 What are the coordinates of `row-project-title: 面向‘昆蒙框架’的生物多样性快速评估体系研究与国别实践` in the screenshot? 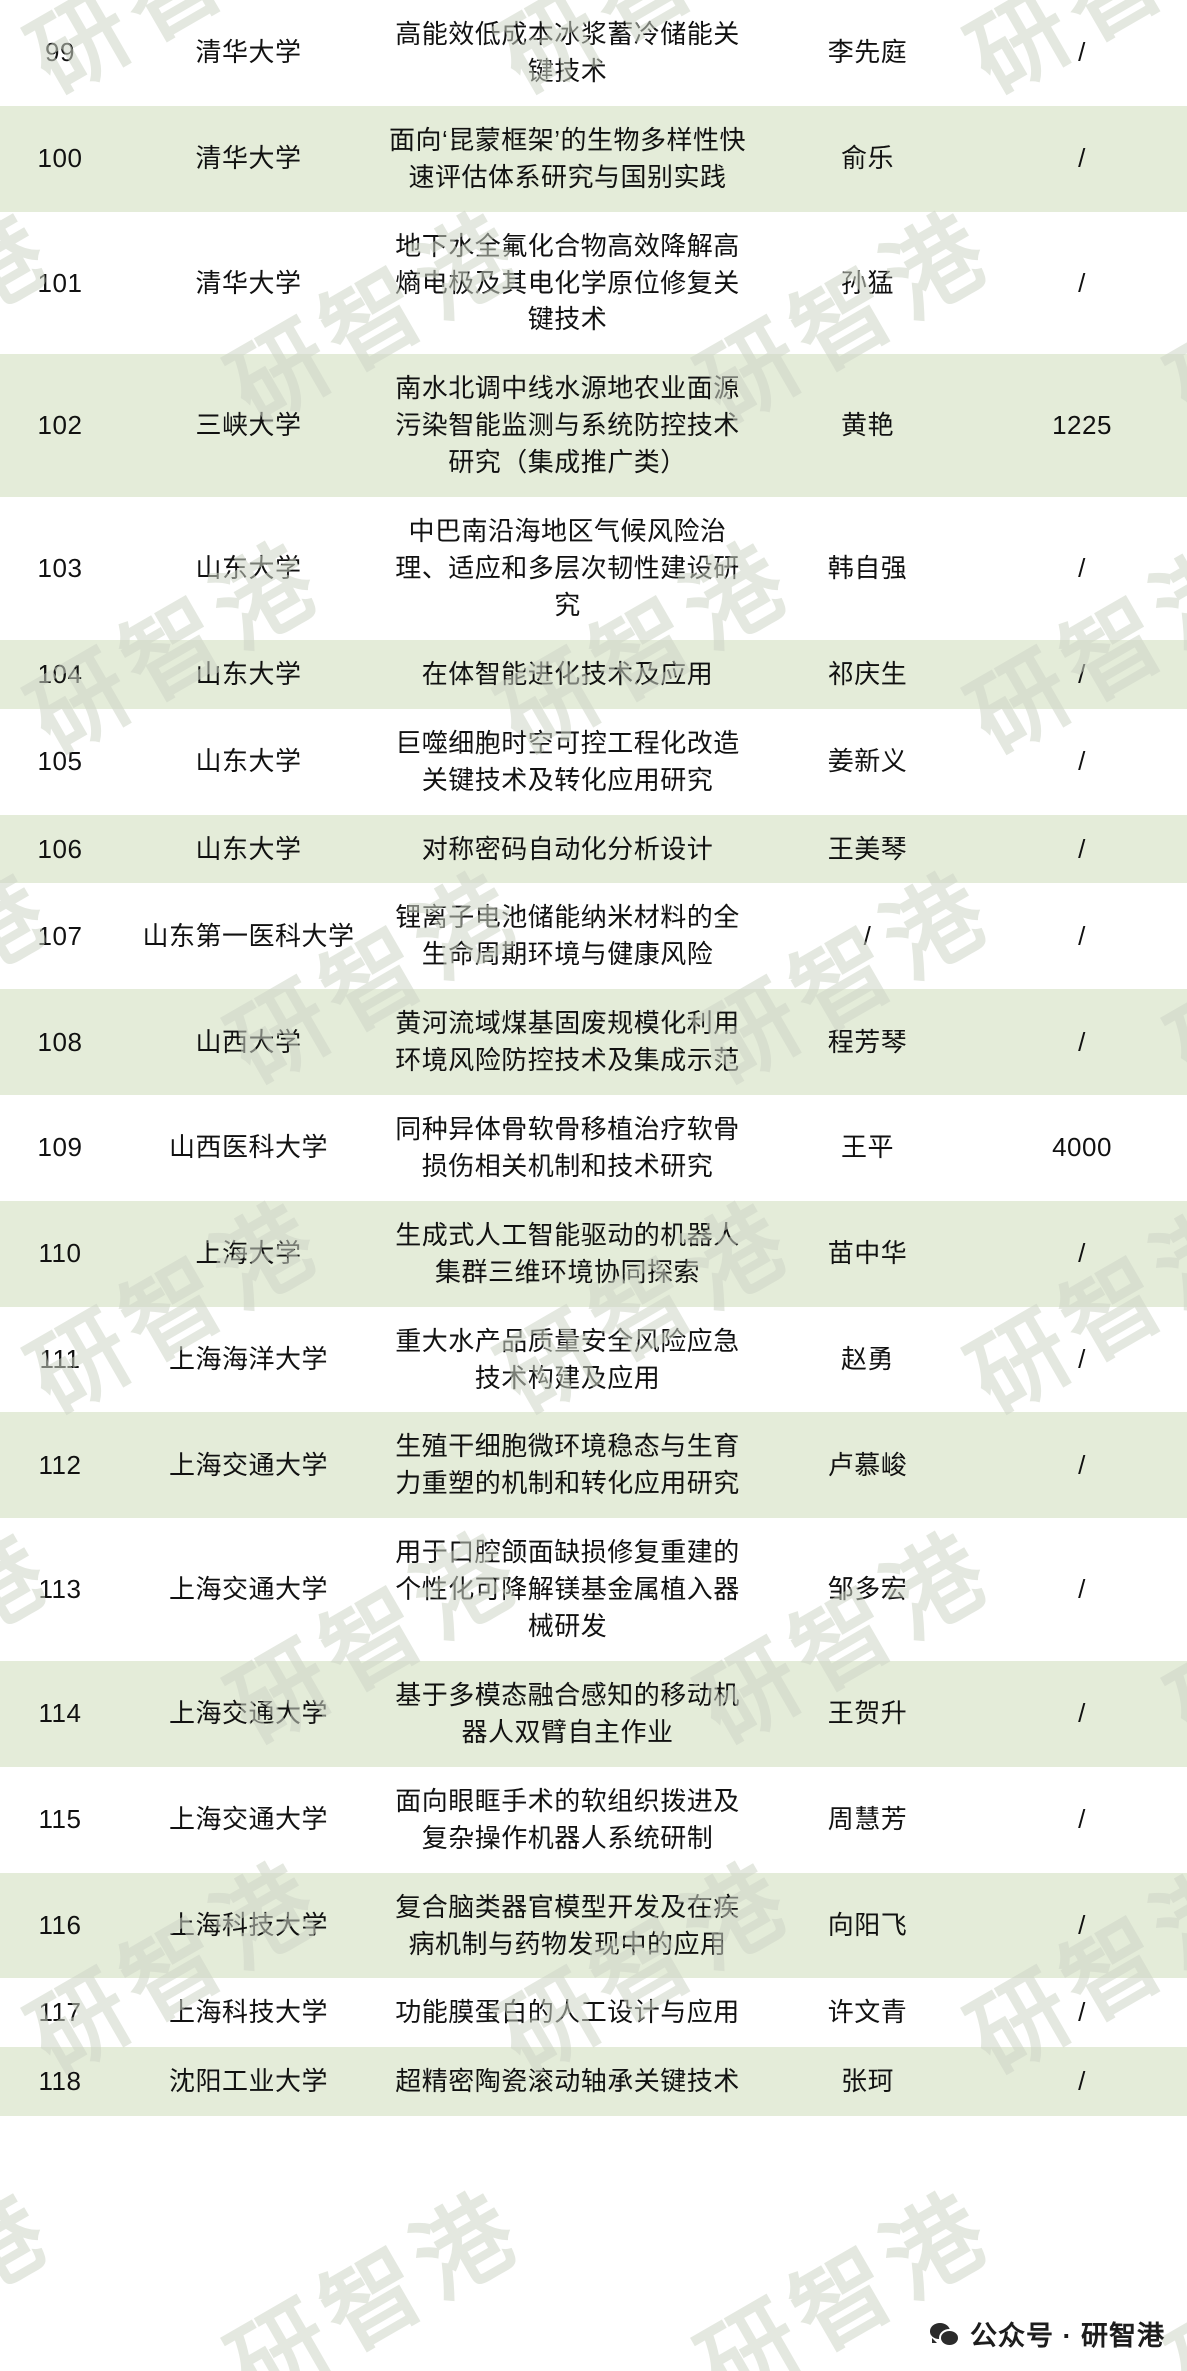 It's located at (567, 158).